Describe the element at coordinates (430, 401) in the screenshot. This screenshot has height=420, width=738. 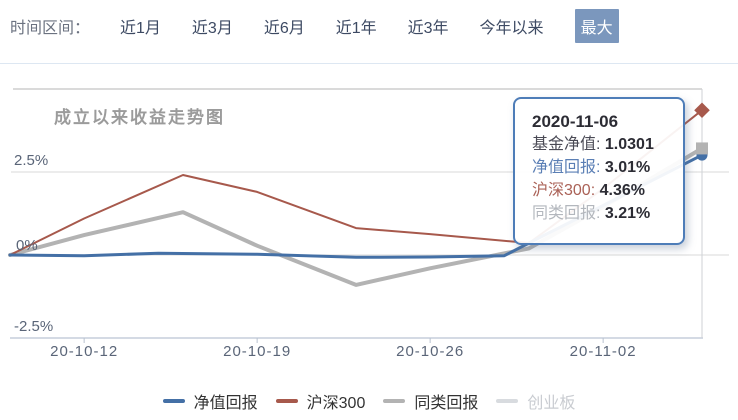
I see `legend-item-peers: 同类回报` at that location.